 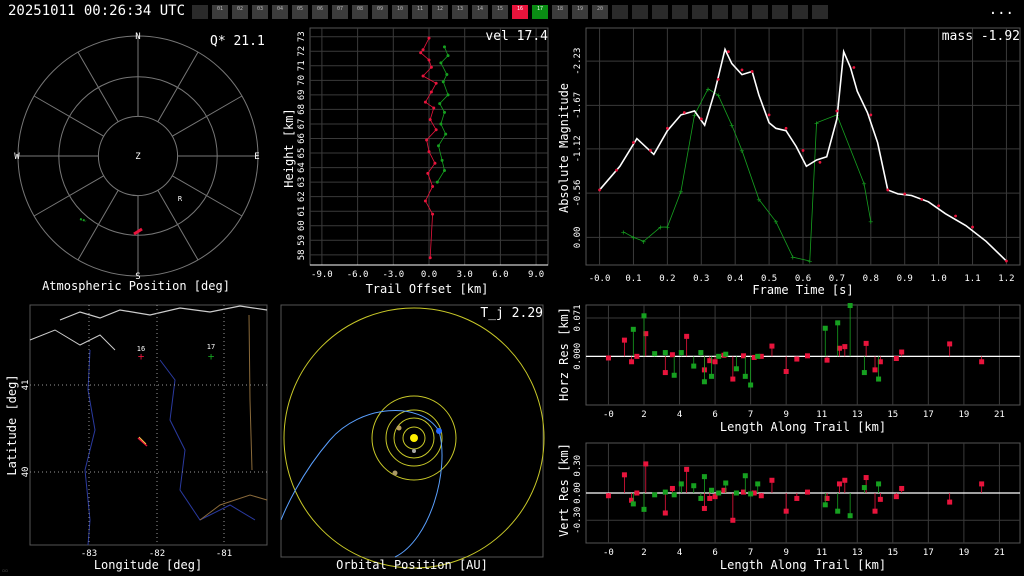 What do you see at coordinates (302, 225) in the screenshot?
I see `height-ytick: 60` at bounding box center [302, 225].